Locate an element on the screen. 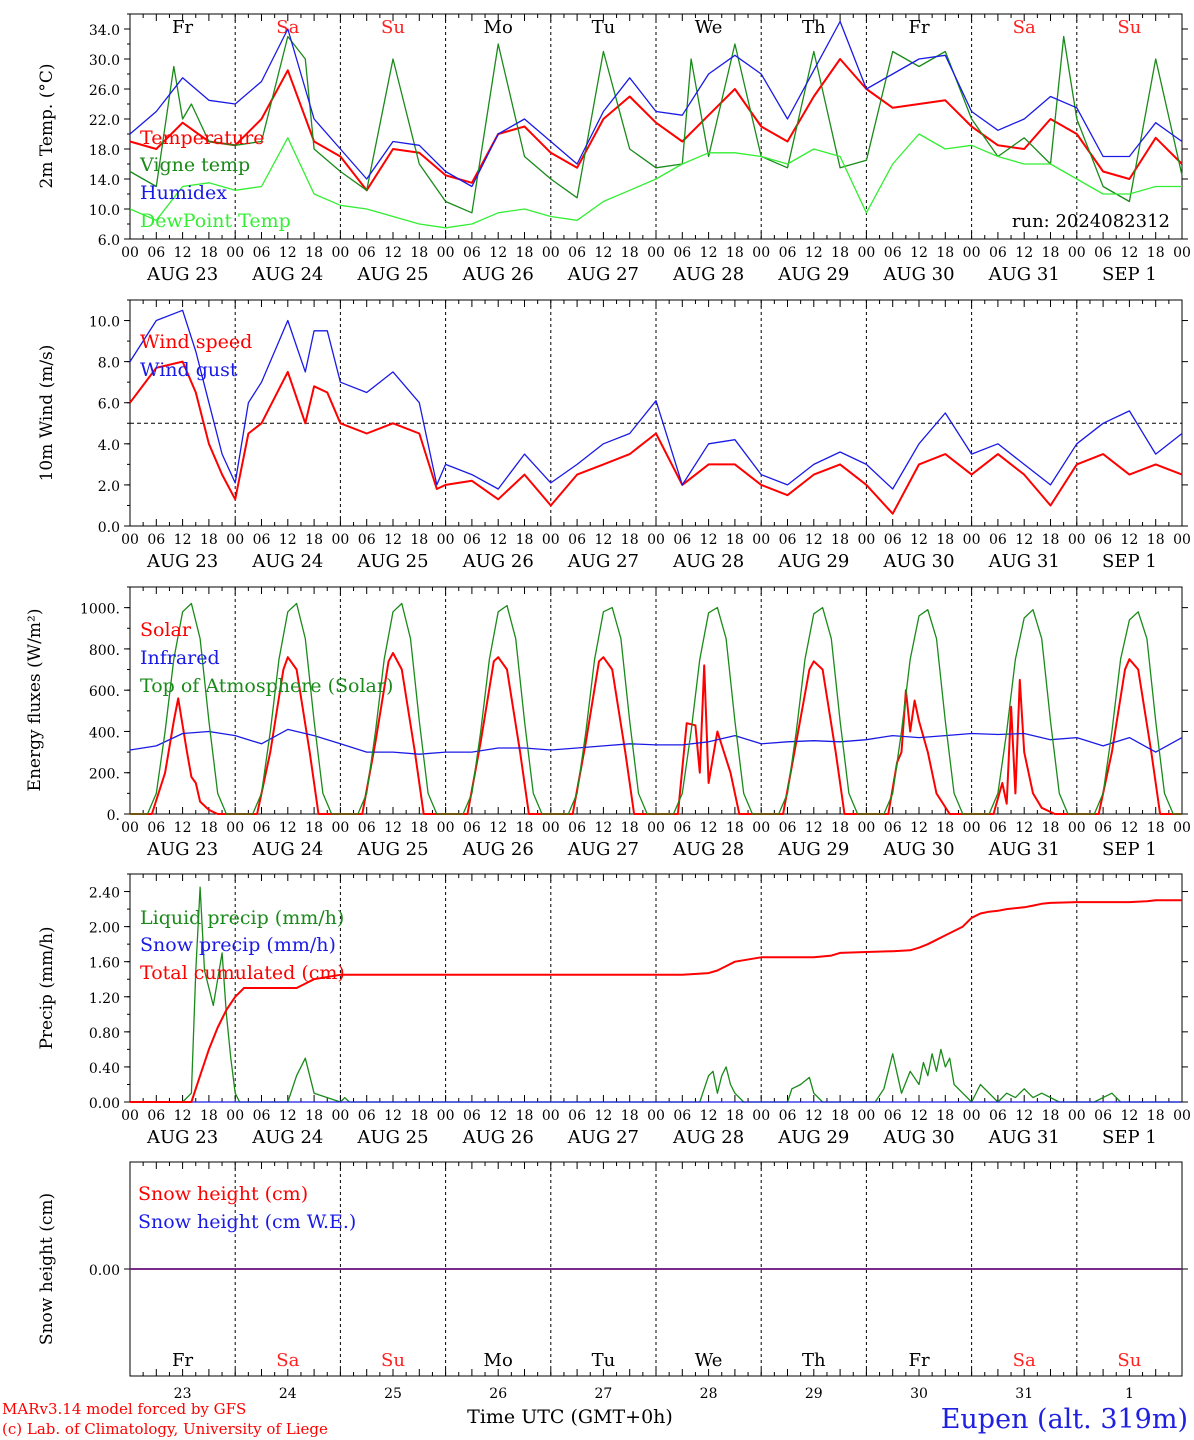 Image resolution: width=1194 pixels, height=1440 pixels. series-total-cumulated-cm is located at coordinates (656, 1001).